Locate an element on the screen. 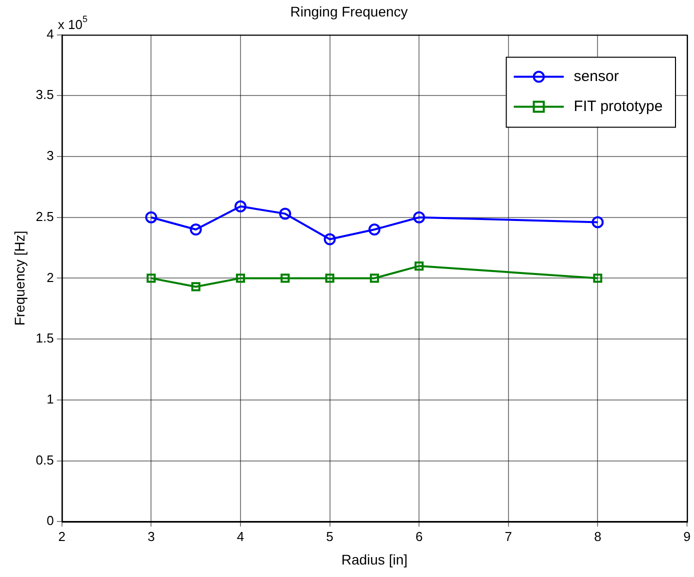 The image size is (694, 577). x-tick-label: 6 is located at coordinates (419, 536).